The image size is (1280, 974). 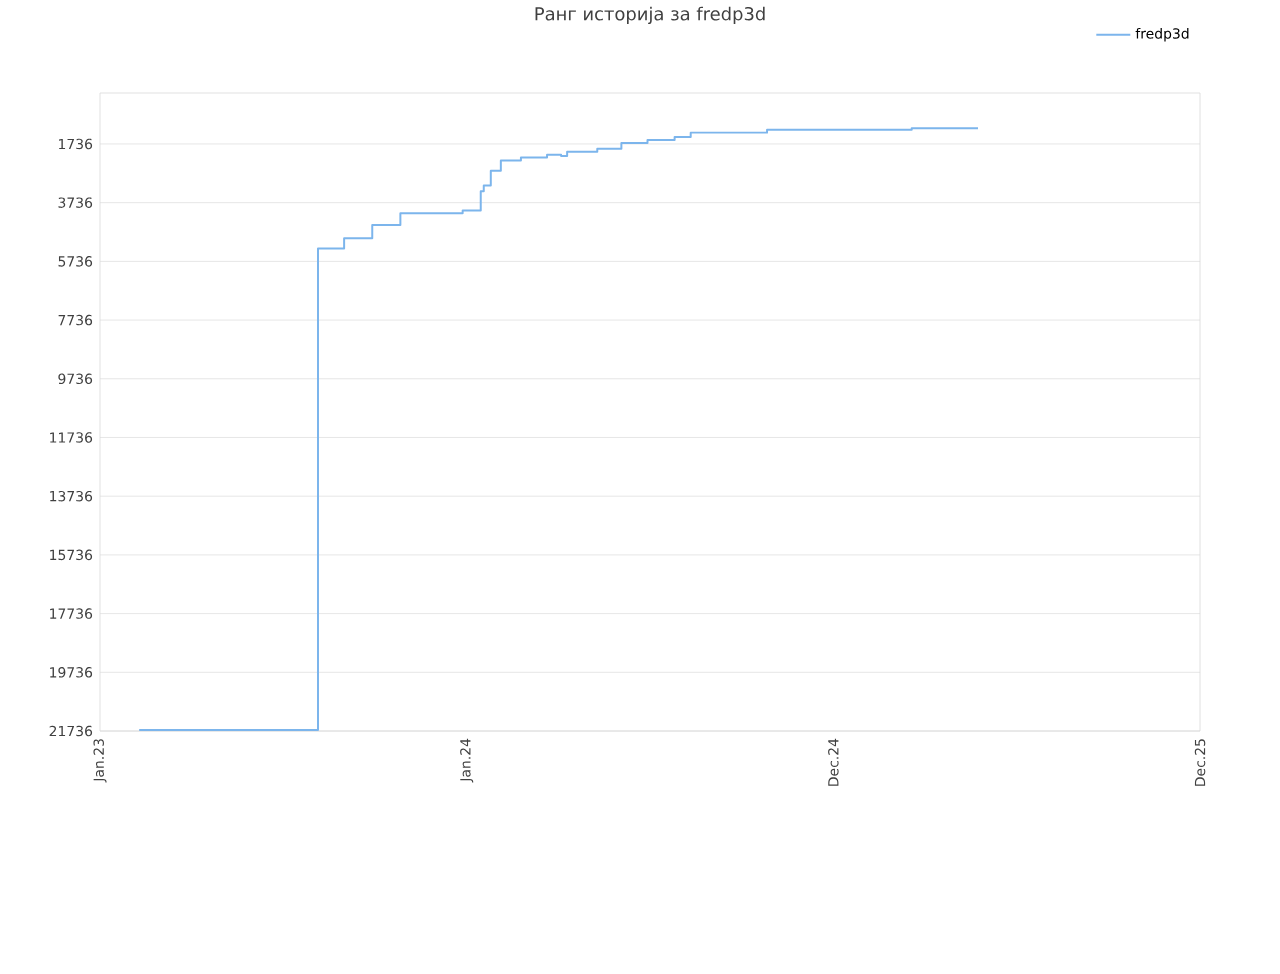 What do you see at coordinates (650, 16) in the screenshot?
I see `chart-title: Ранг историја за fredp3d` at bounding box center [650, 16].